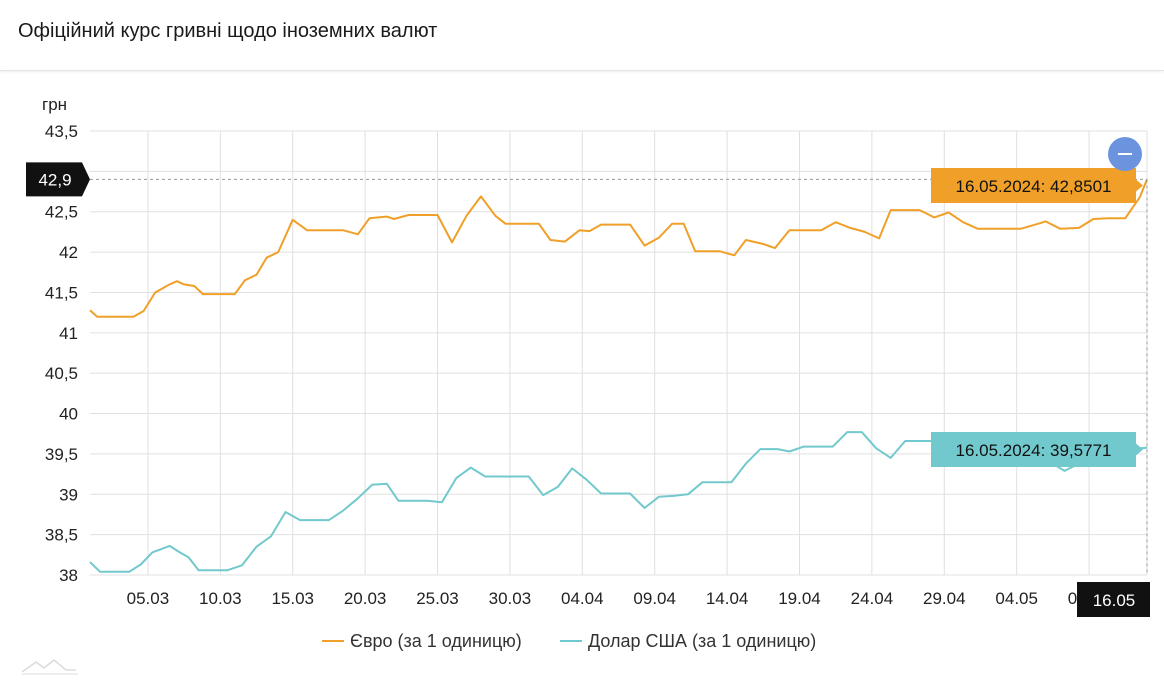 The width and height of the screenshot is (1164, 680). Describe the element at coordinates (872, 598) in the screenshot. I see `x-tick-label: 24.04` at that location.